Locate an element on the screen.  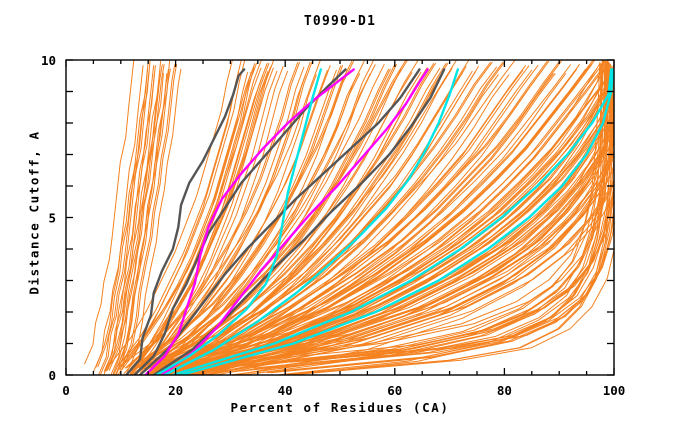
y-tick-label: 5 is located at coordinates (52, 218).